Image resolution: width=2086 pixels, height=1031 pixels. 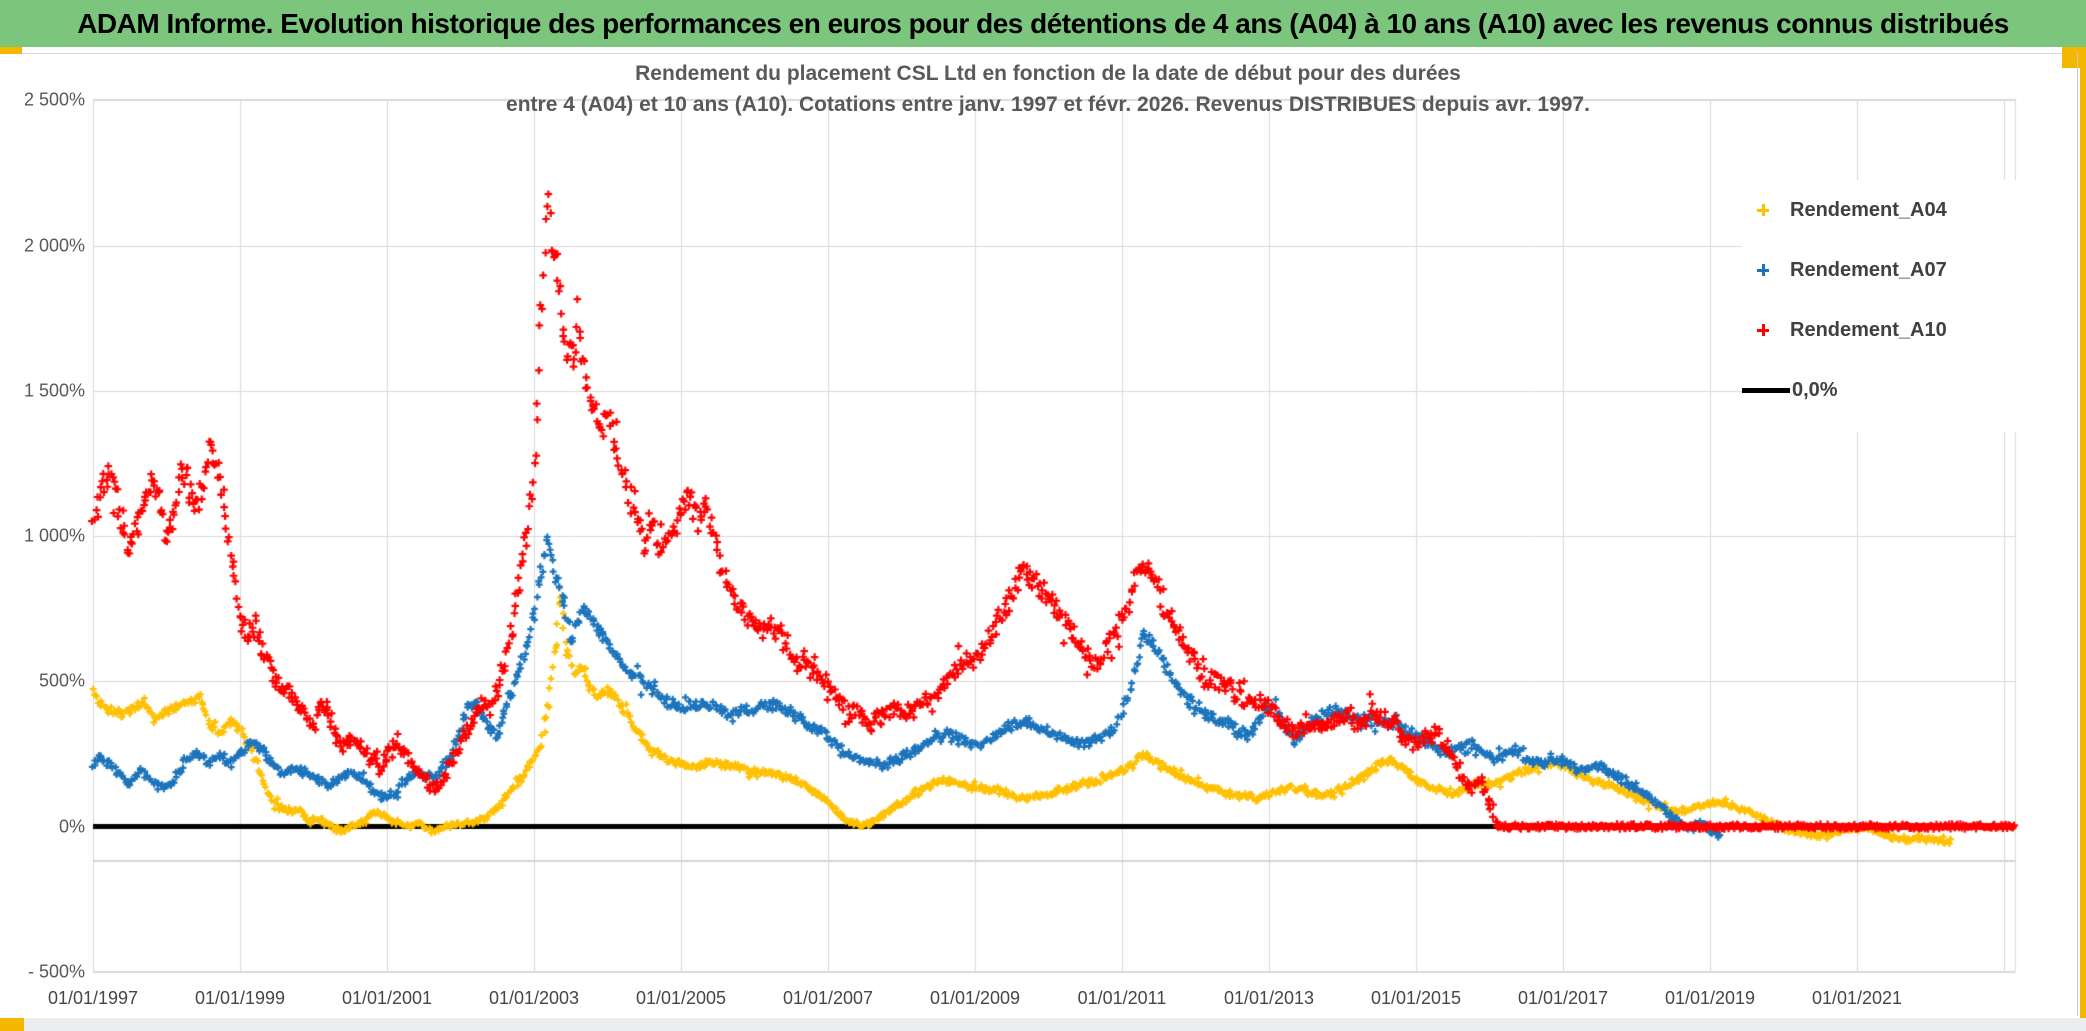 I want to click on legend-label-zero: 0,0%, so click(x=1815, y=389).